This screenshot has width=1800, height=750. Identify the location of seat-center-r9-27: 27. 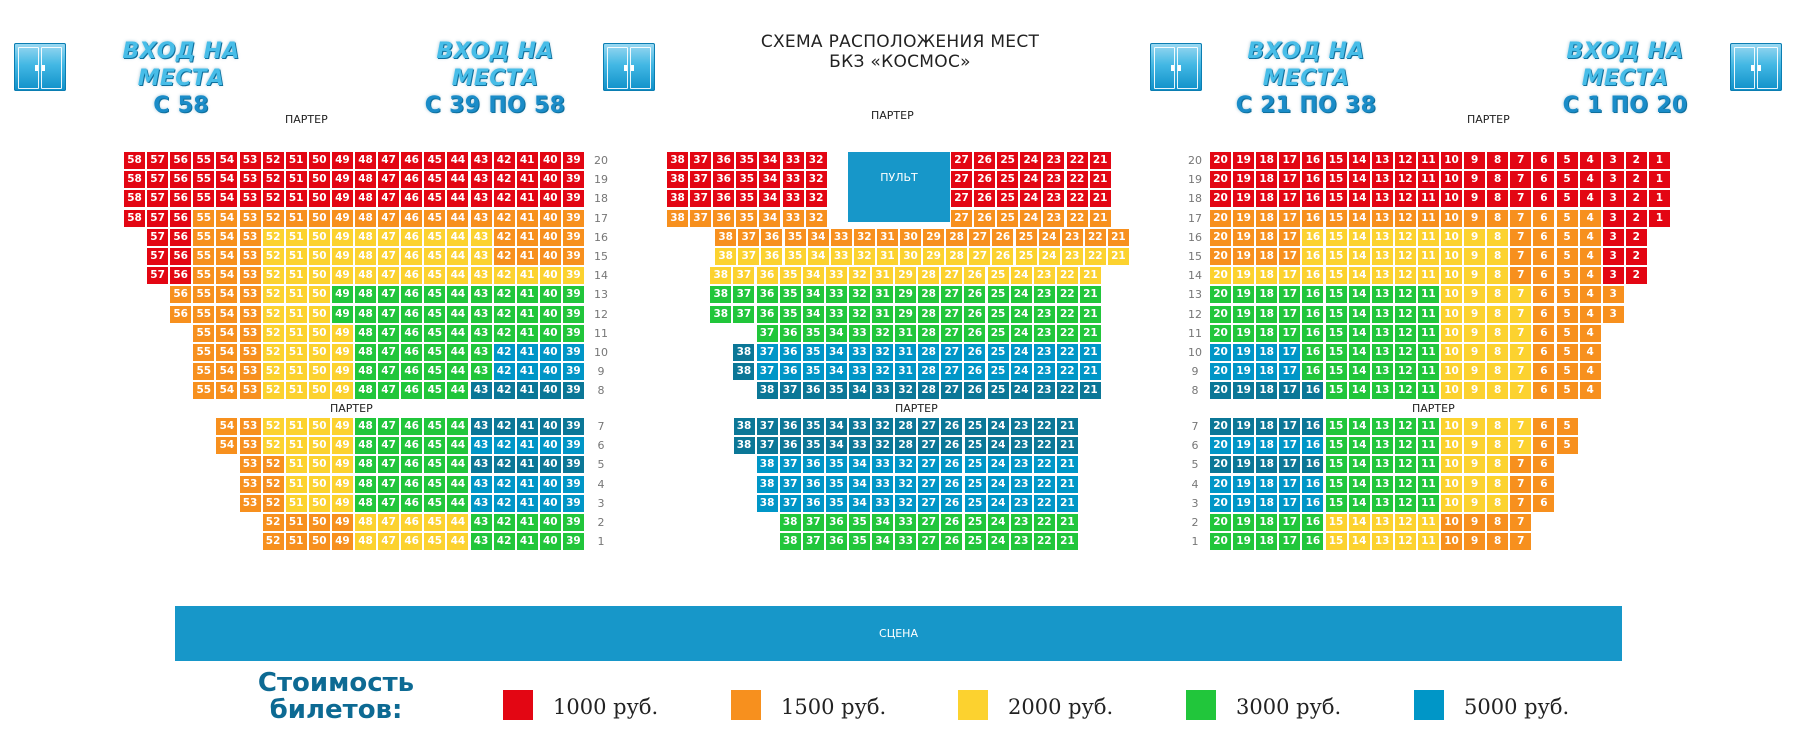
(952, 372).